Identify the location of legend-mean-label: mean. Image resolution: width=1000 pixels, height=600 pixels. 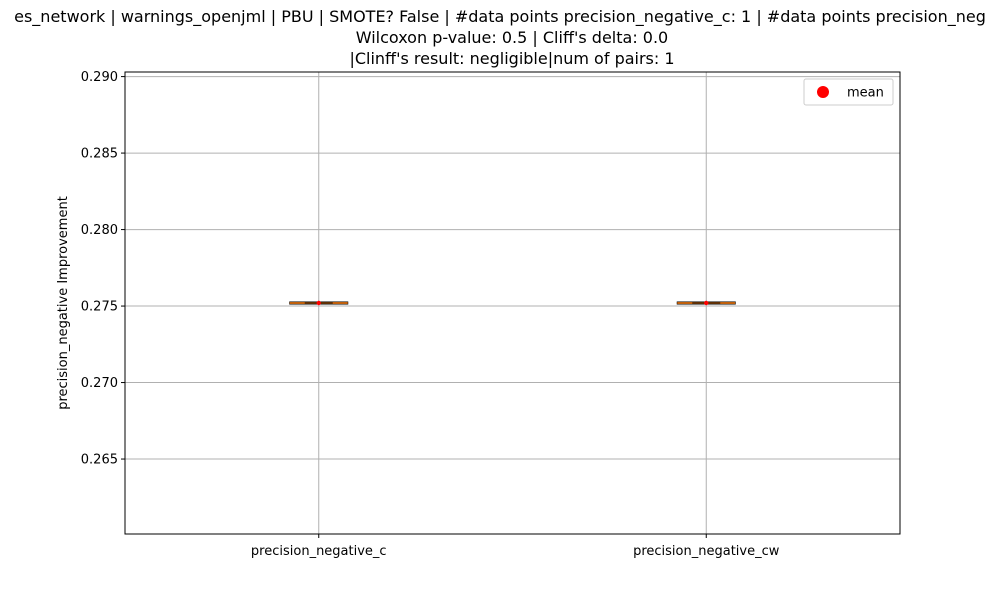
(865, 93).